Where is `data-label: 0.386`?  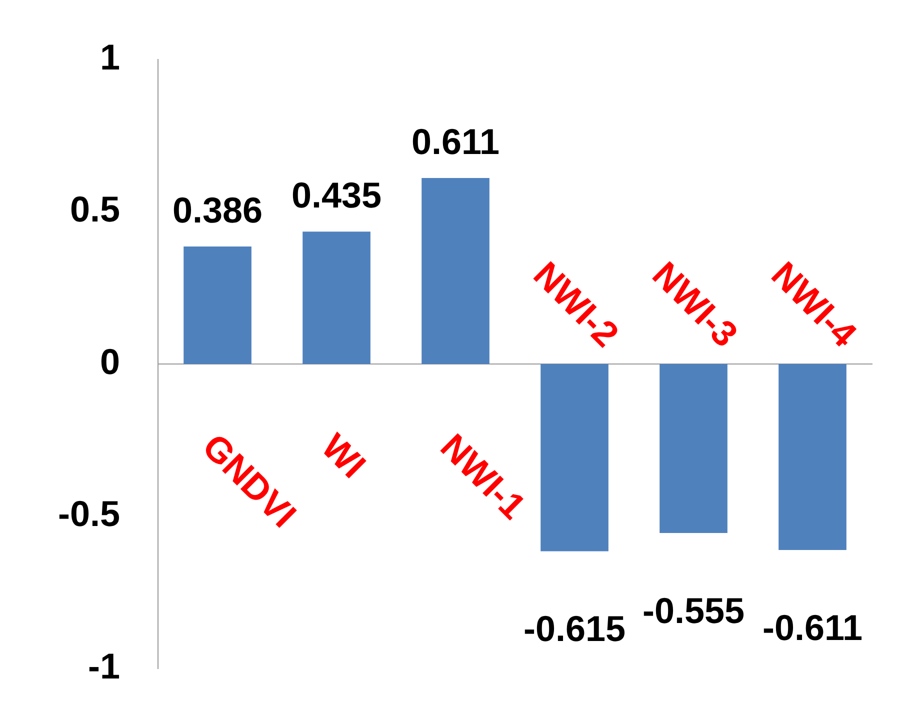
data-label: 0.386 is located at coordinates (217, 209).